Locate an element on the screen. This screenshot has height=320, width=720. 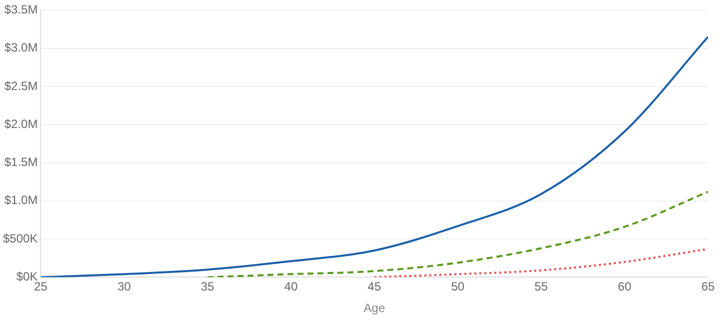
y-tick-label: $3.5M is located at coordinates (21, 9).